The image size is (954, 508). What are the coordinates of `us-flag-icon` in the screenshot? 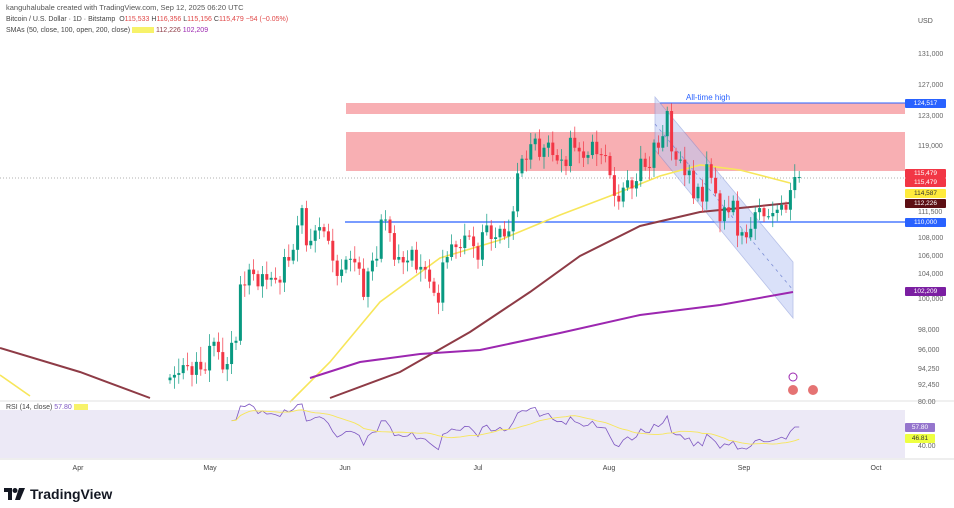 It's located at (813, 390).